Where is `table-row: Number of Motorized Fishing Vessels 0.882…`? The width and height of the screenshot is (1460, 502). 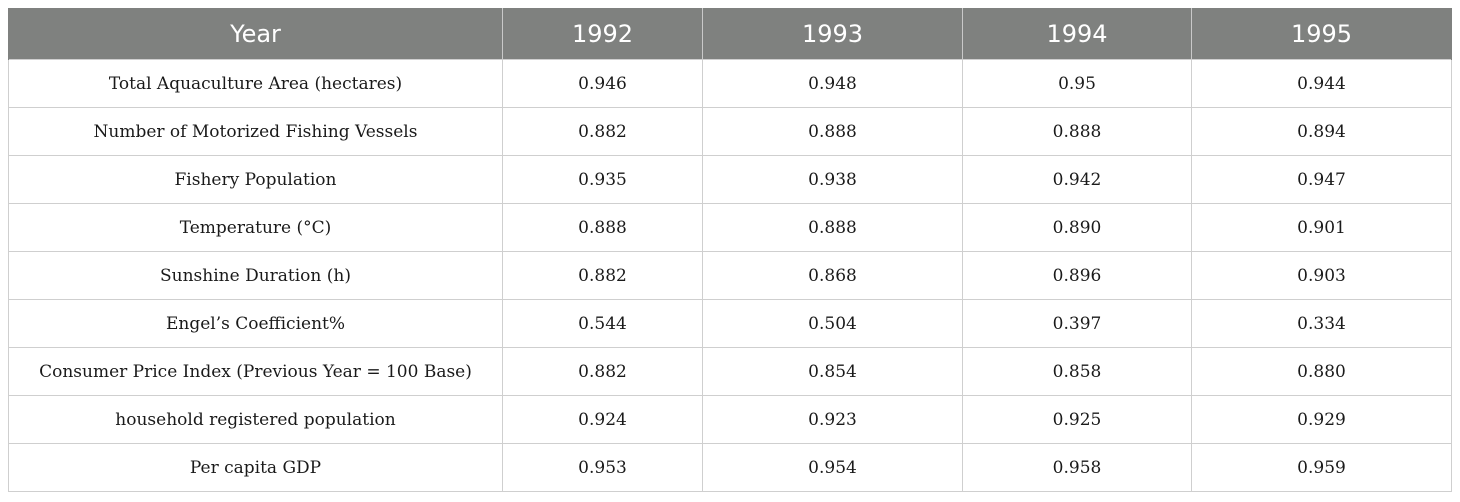
table-row: Number of Motorized Fishing Vessels 0.882… is located at coordinates (730, 131).